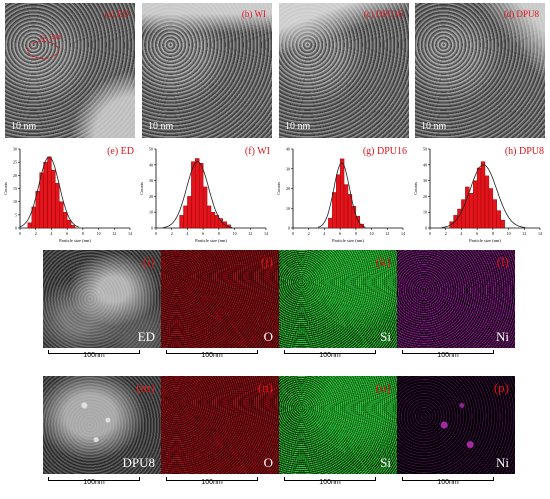  Describe the element at coordinates (383, 387) in the screenshot. I see `panel-label: (o)` at that location.